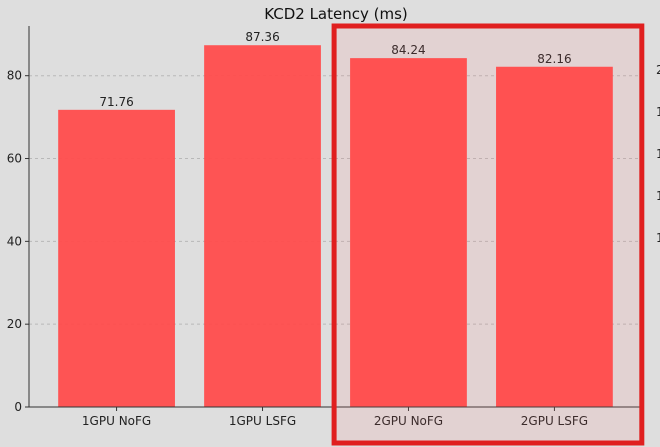  I want to click on bar-value-label: 71.76, so click(116, 102).